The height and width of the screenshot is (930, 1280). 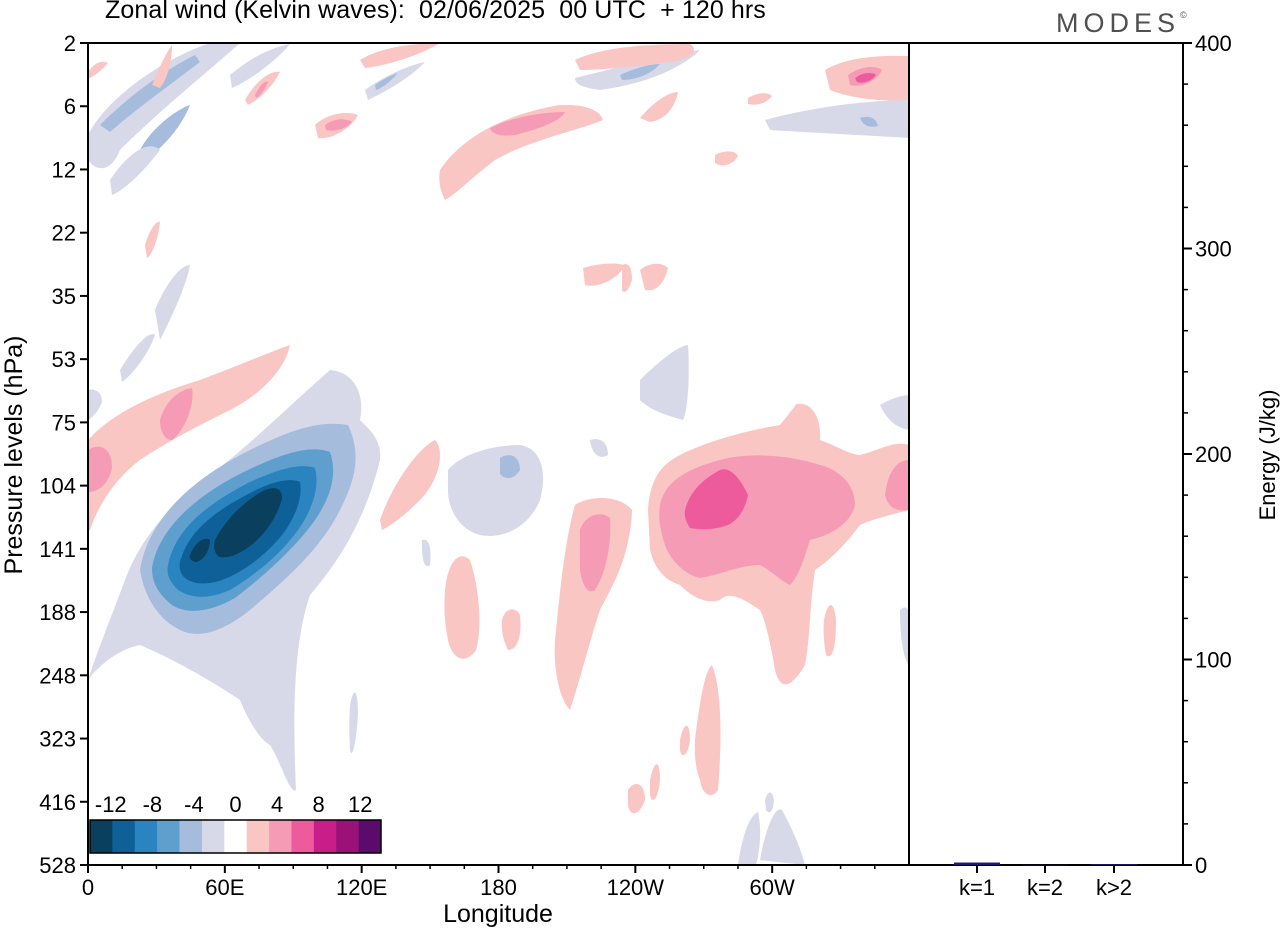 What do you see at coordinates (977, 887) in the screenshot?
I see `energy-category-label: k=1` at bounding box center [977, 887].